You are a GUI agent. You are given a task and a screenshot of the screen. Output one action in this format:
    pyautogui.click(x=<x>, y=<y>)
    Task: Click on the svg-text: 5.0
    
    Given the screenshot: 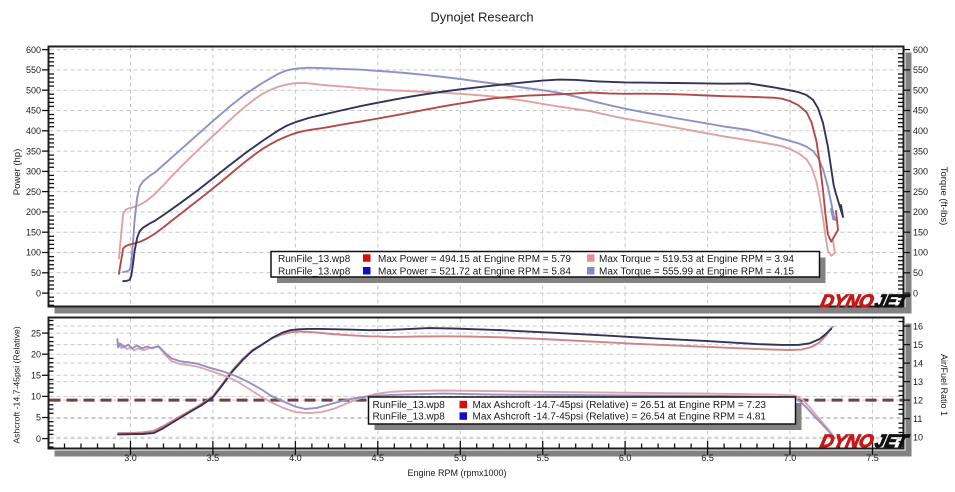 What is the action you would take?
    pyautogui.click(x=460, y=458)
    